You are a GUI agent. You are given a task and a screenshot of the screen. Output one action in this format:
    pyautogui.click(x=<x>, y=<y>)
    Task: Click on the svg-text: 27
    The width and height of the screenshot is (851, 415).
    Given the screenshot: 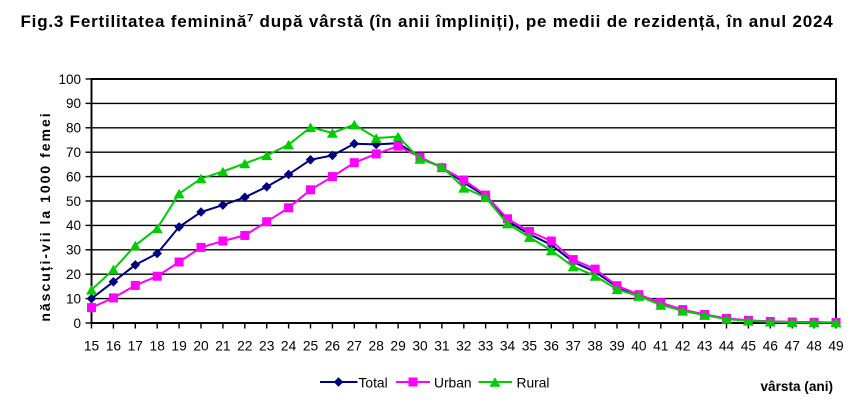 What is the action you would take?
    pyautogui.click(x=354, y=346)
    